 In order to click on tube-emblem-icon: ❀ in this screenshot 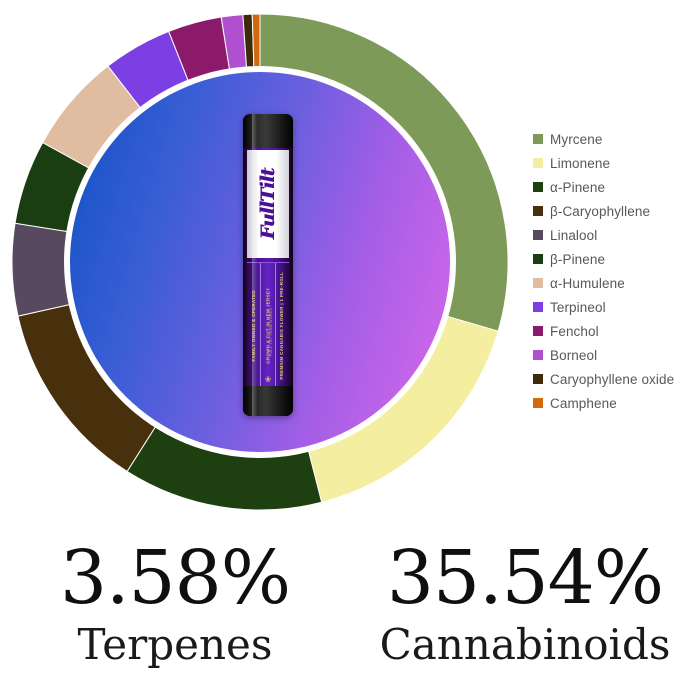, I will do `click(268, 379)`.